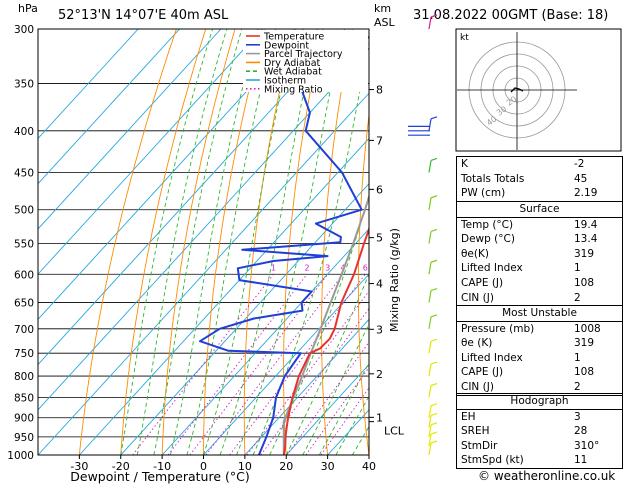  I want to click on mixing-ratio-label: 20, so click(437, 267).